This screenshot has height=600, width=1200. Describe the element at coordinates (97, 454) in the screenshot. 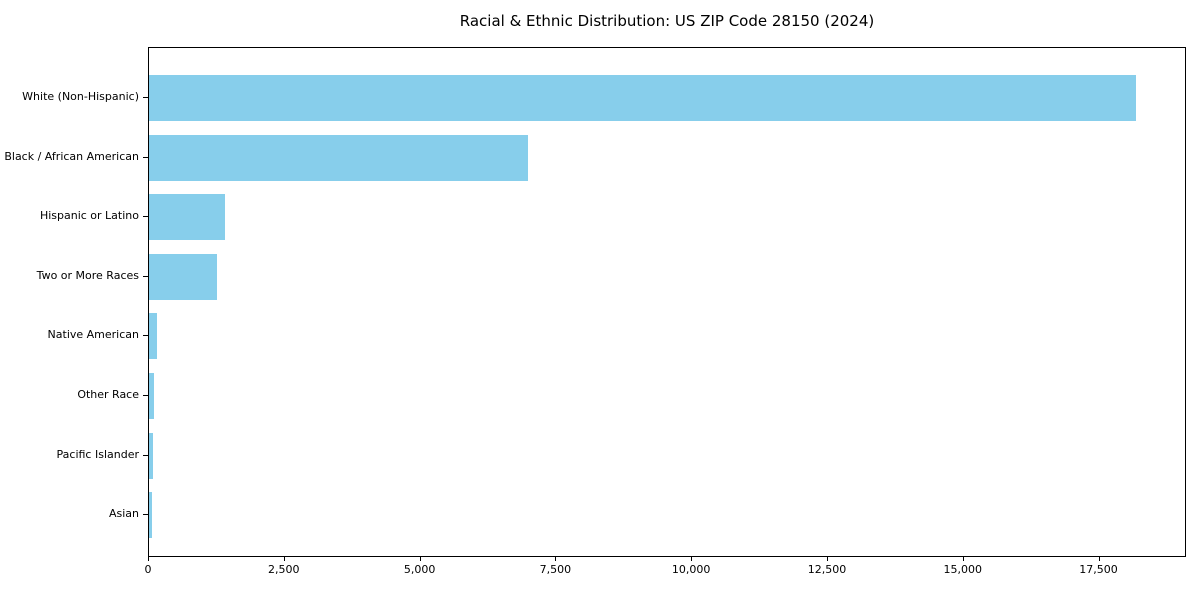

I see `y-tick-label-pacific-islander: Pacific Islander` at that location.